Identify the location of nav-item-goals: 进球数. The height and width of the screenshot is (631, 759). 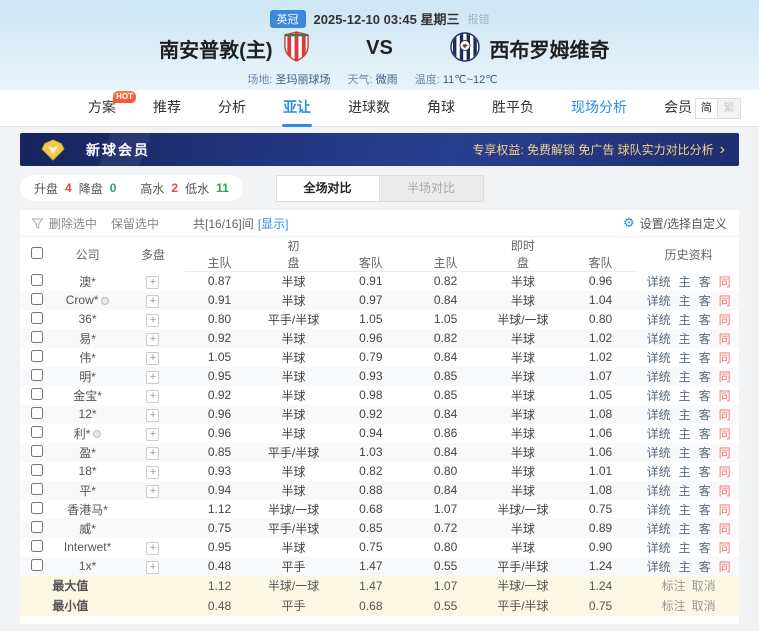
(369, 106).